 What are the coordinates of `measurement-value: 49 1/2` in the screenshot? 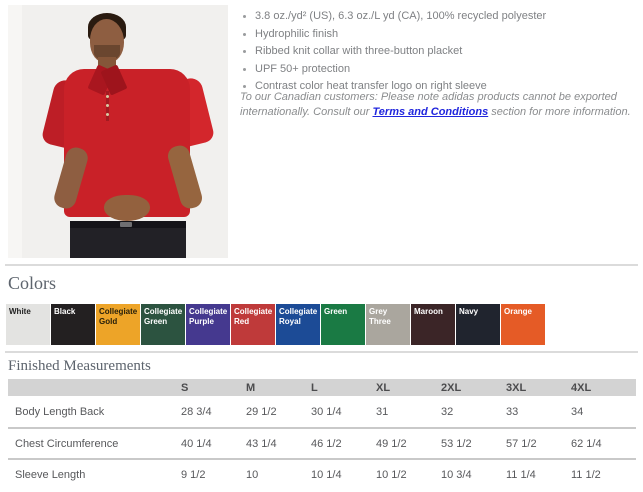 It's located at (391, 443).